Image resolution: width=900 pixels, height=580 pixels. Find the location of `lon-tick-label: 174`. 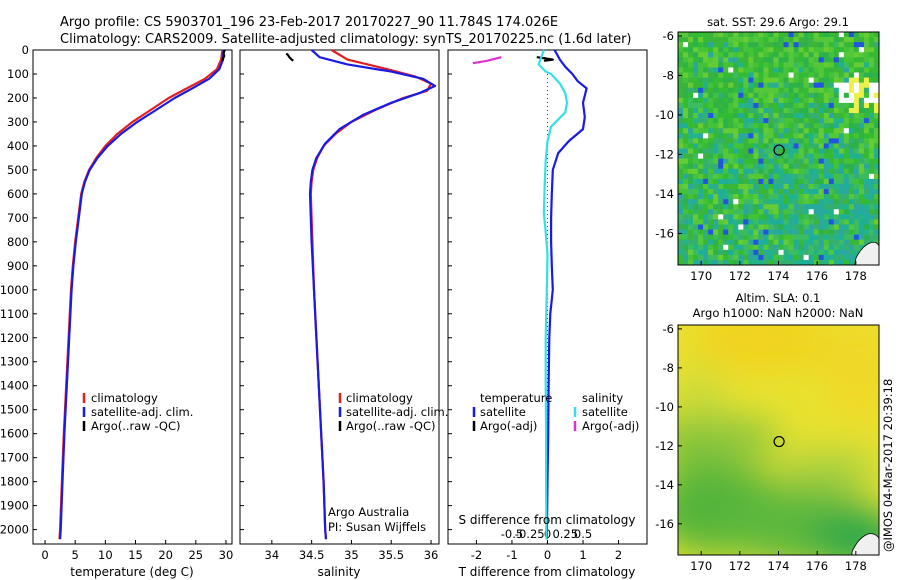

lon-tick-label: 174 is located at coordinates (779, 566).